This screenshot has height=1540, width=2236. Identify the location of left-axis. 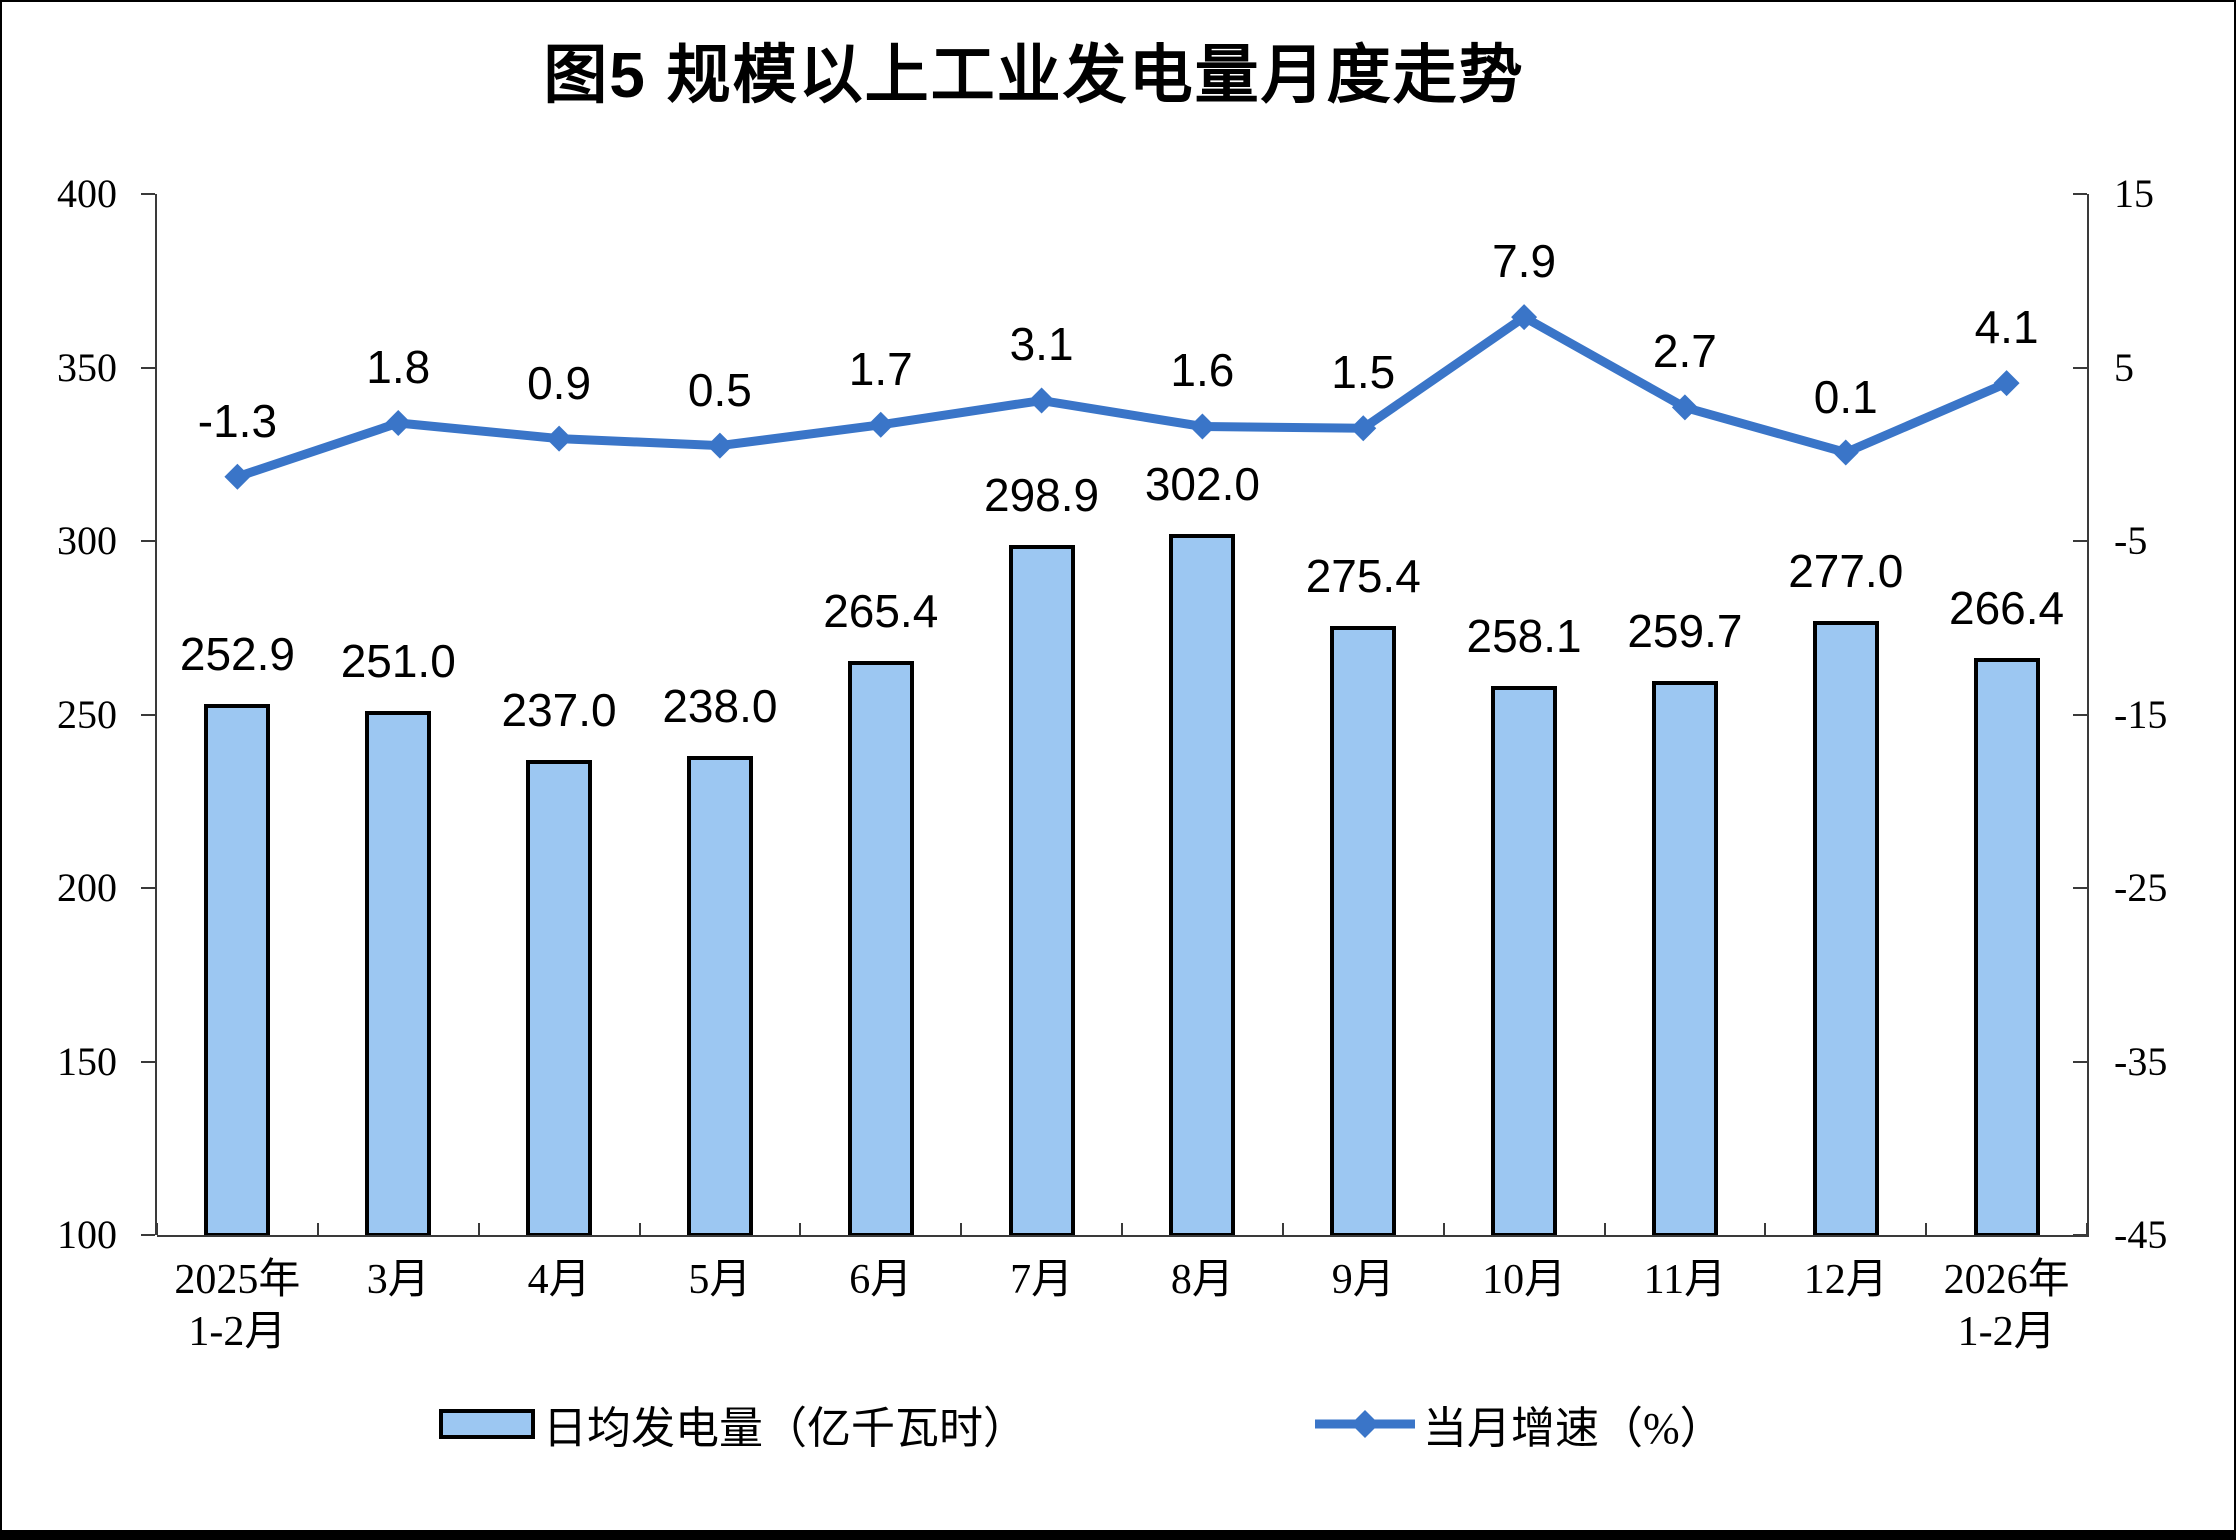
(156, 714).